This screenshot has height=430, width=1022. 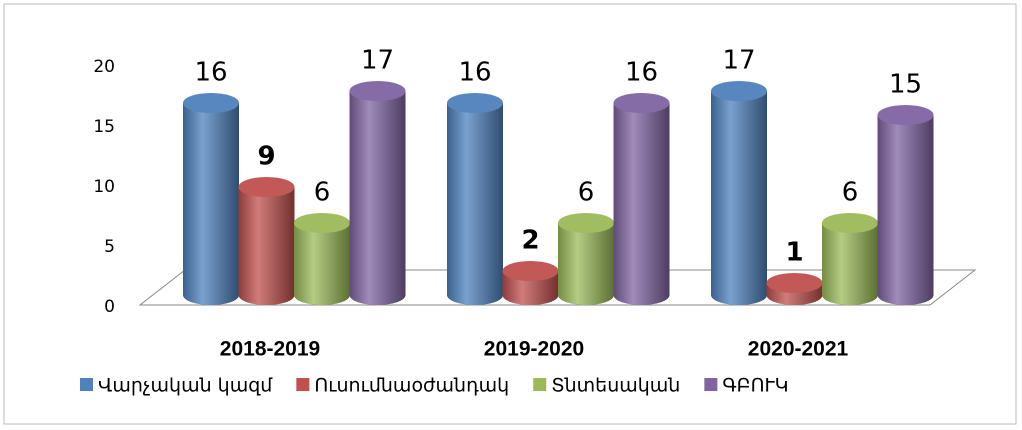 What do you see at coordinates (104, 67) in the screenshot?
I see `y-tick-label: 20` at bounding box center [104, 67].